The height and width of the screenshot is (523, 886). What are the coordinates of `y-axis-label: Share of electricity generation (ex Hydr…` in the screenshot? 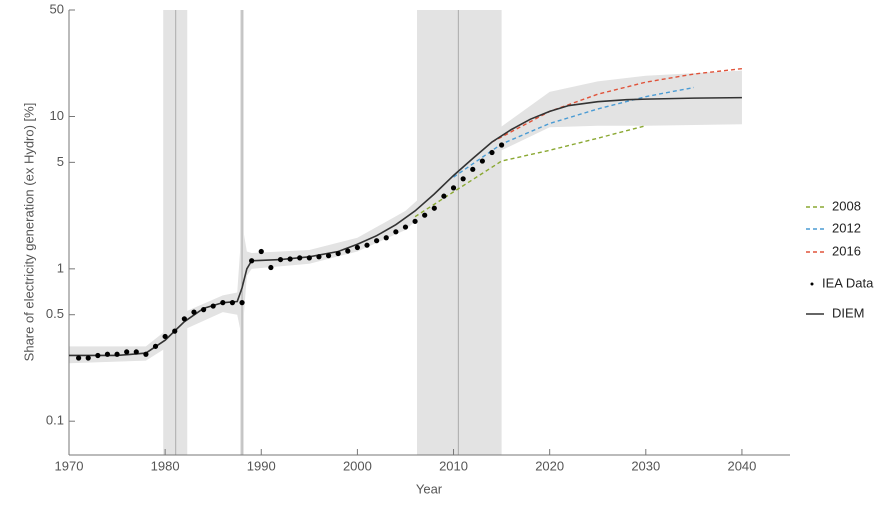 It's located at (28, 232).